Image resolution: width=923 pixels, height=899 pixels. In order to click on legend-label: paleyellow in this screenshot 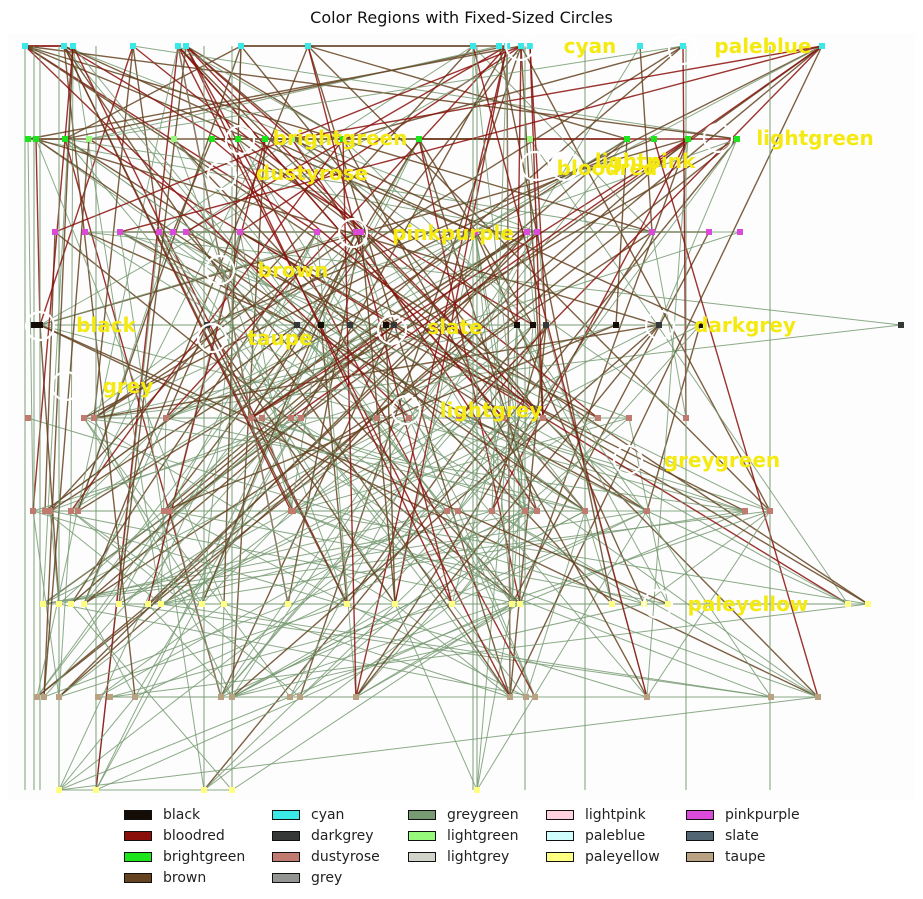, I will do `click(622, 856)`.